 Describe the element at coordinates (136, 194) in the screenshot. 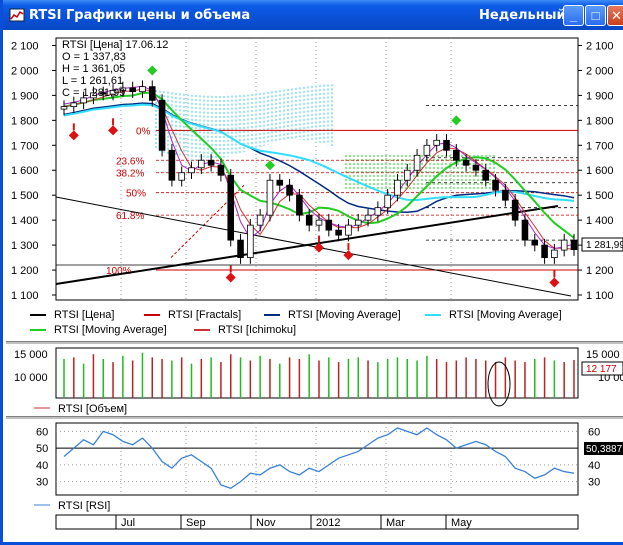

I see `fib-level-label: 50%` at that location.